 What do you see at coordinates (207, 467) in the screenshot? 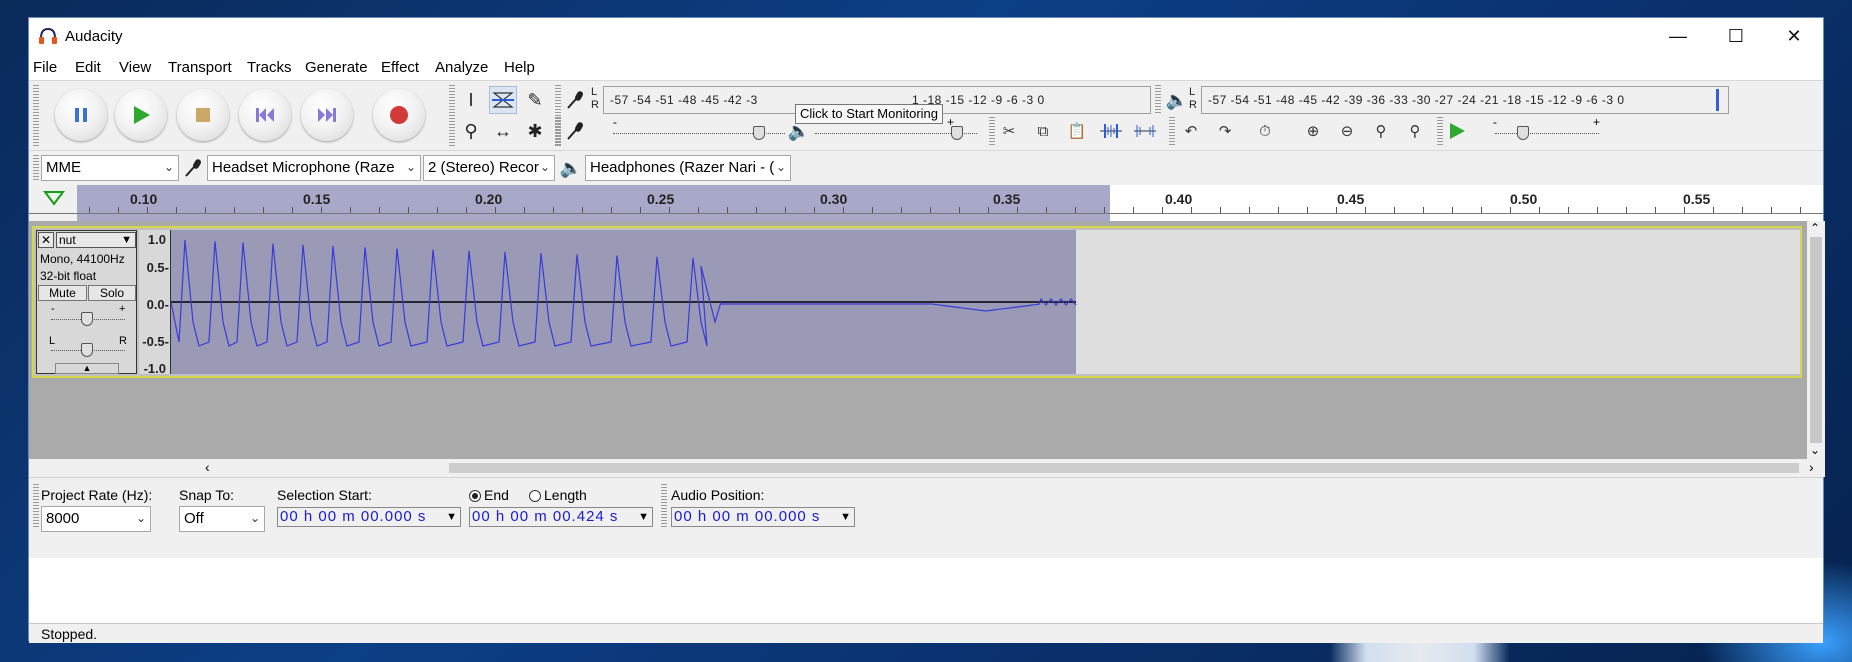
I see `scroll-left-icon: ‹` at bounding box center [207, 467].